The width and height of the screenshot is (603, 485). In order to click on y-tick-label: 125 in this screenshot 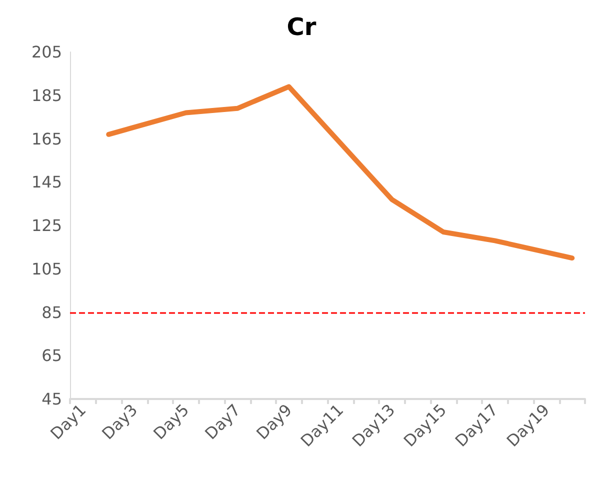, I will do `click(46, 225)`.